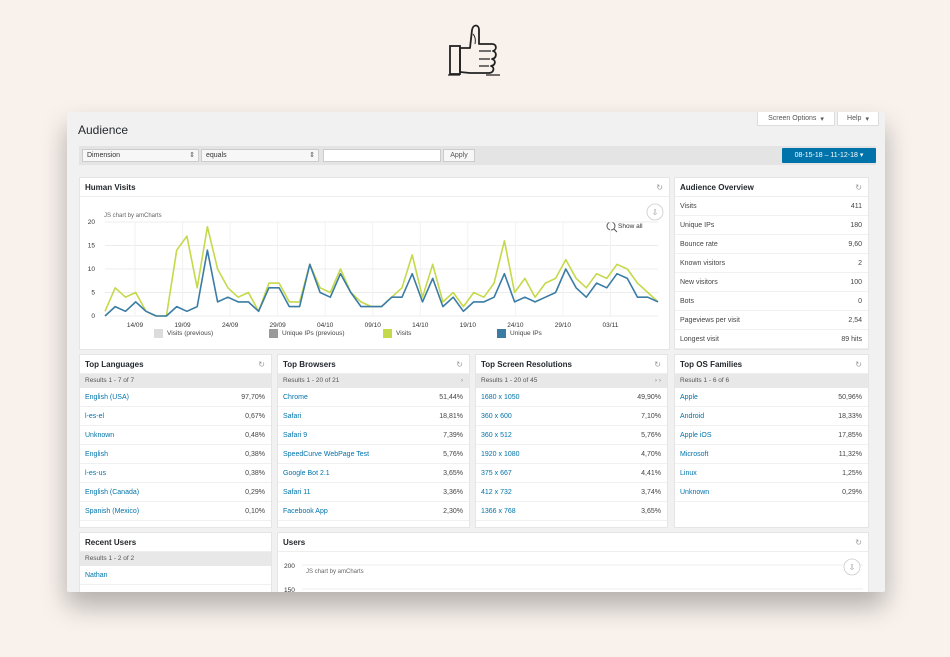 This screenshot has width=950, height=657. I want to click on filter-value-input, so click(382, 155).